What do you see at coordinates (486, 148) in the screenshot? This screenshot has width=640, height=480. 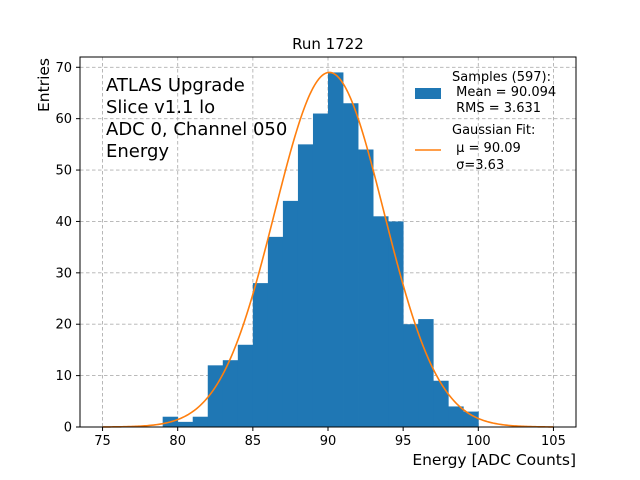 I see `legend-fit-mu: μ = 90.09` at bounding box center [486, 148].